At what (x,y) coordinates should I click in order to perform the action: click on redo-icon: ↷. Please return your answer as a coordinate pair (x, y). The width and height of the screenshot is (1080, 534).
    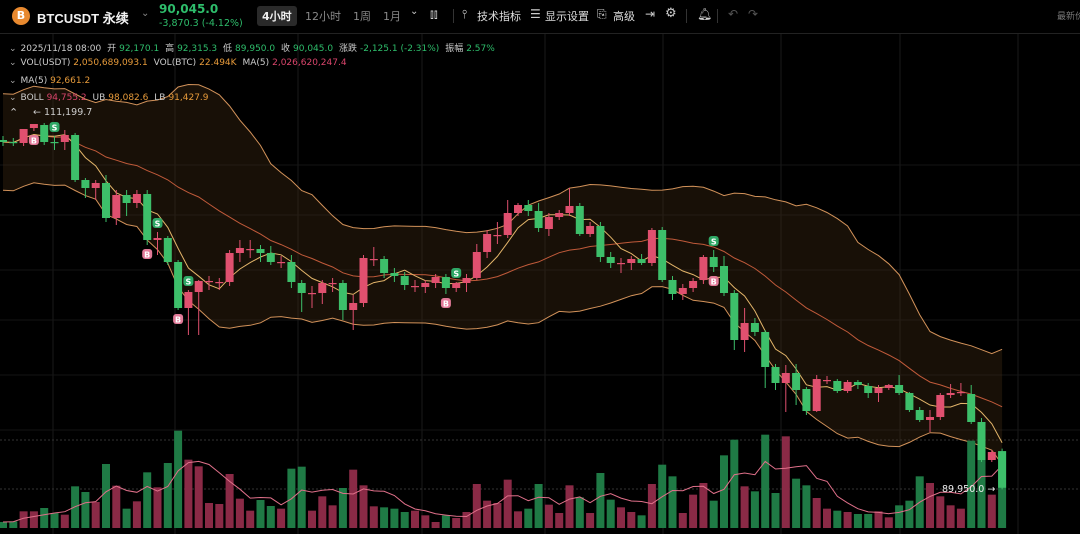
    Looking at the image, I should click on (753, 14).